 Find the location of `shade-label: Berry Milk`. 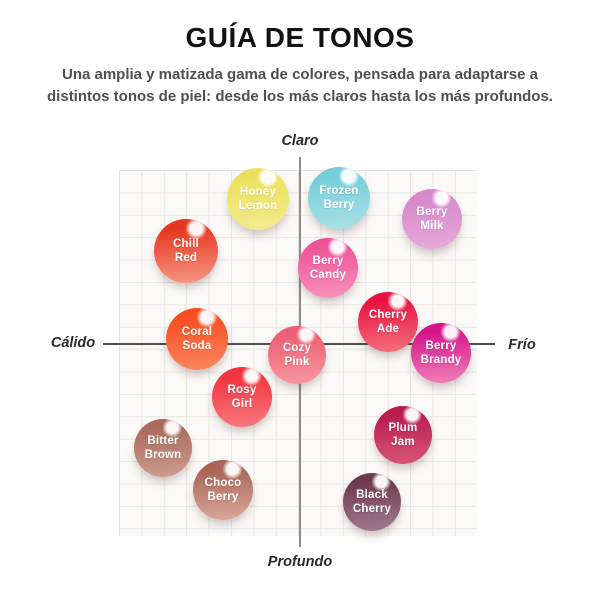

shade-label: Berry Milk is located at coordinates (432, 219).